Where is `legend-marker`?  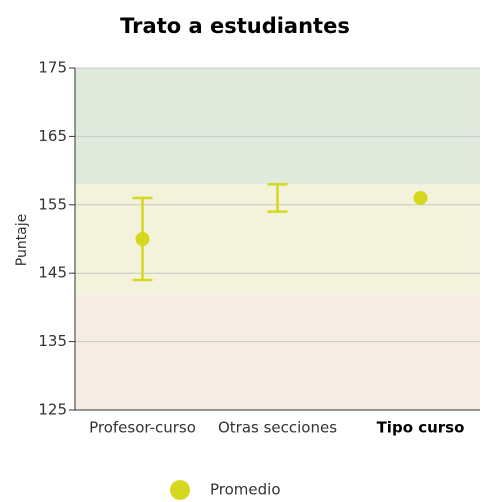 legend-marker is located at coordinates (180, 490).